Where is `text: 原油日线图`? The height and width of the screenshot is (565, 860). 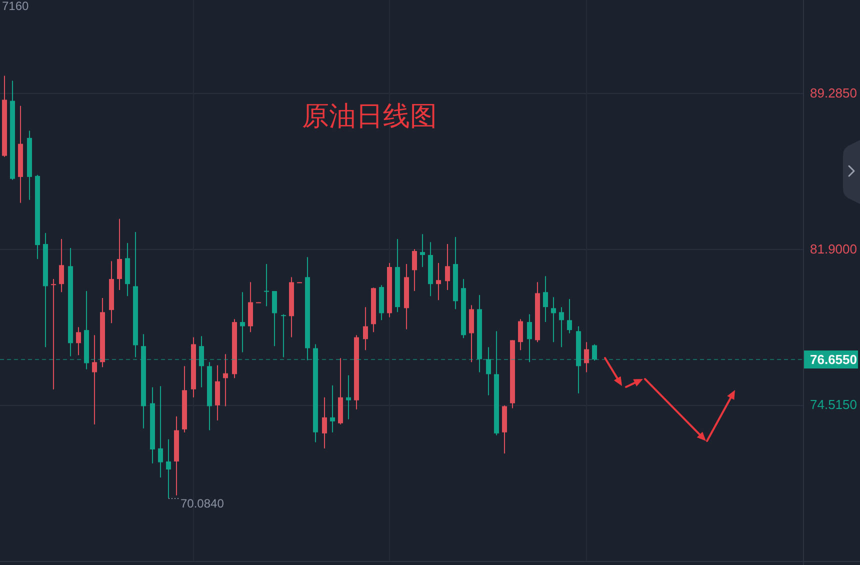
text: 原油日线图 is located at coordinates (369, 116).